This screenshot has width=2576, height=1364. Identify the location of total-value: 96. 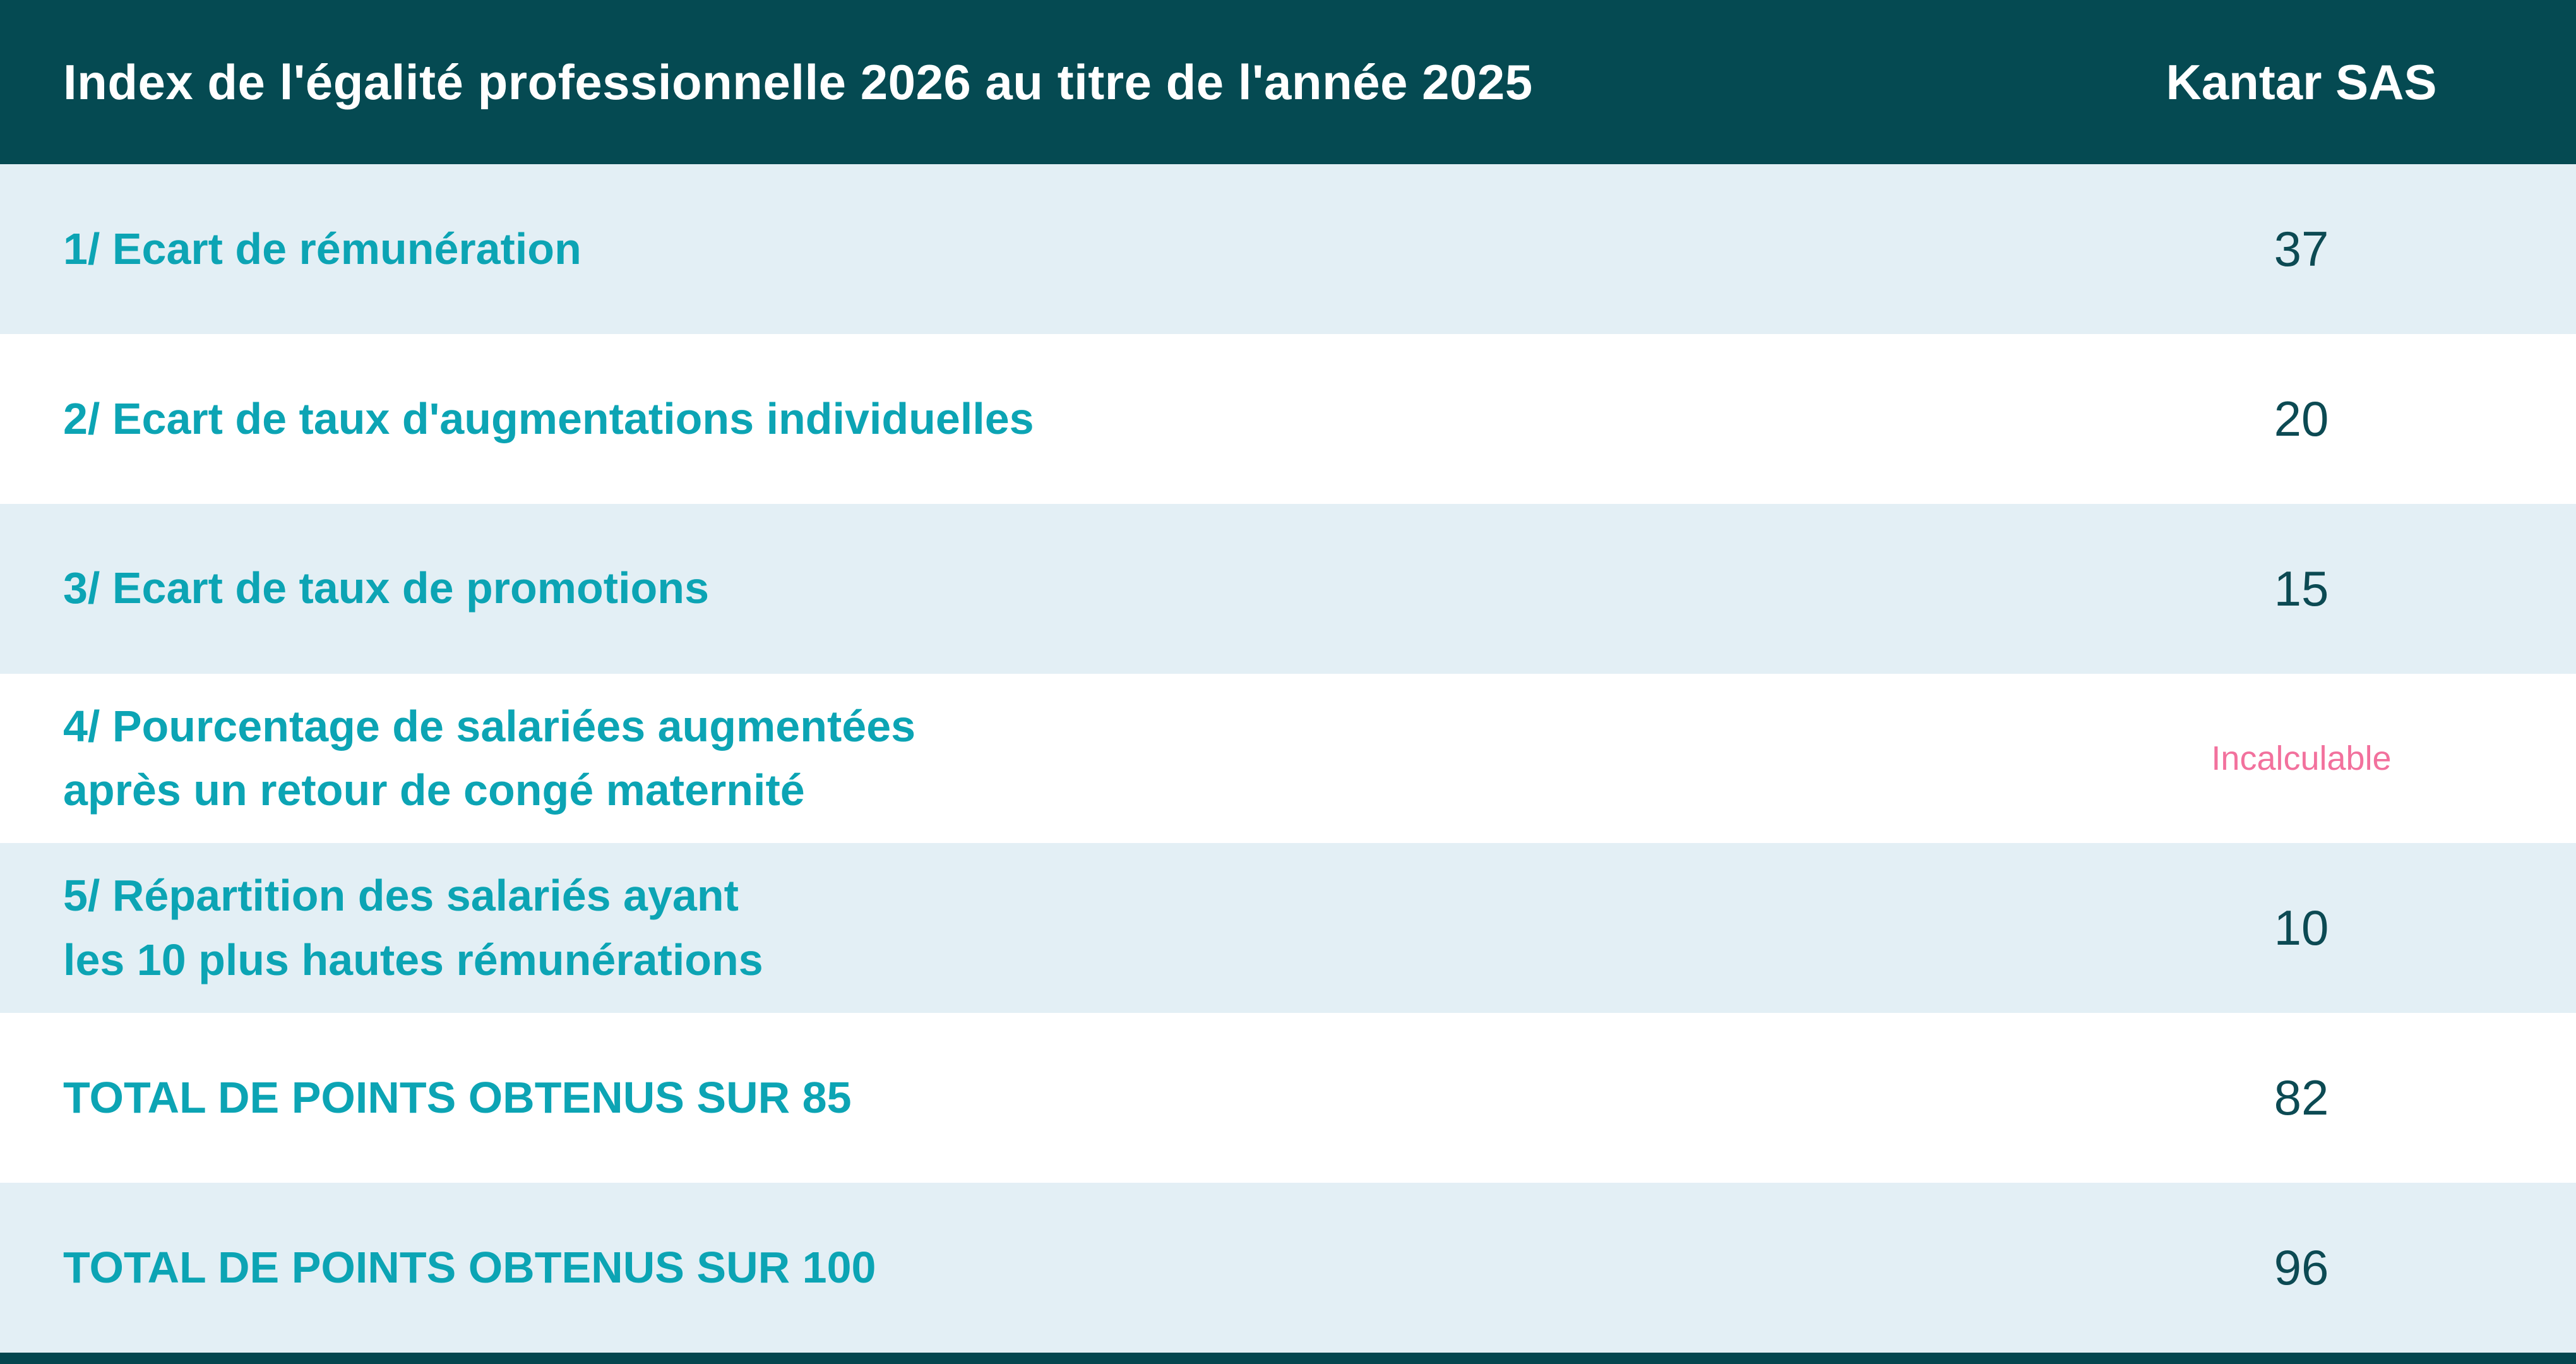
(2301, 1268).